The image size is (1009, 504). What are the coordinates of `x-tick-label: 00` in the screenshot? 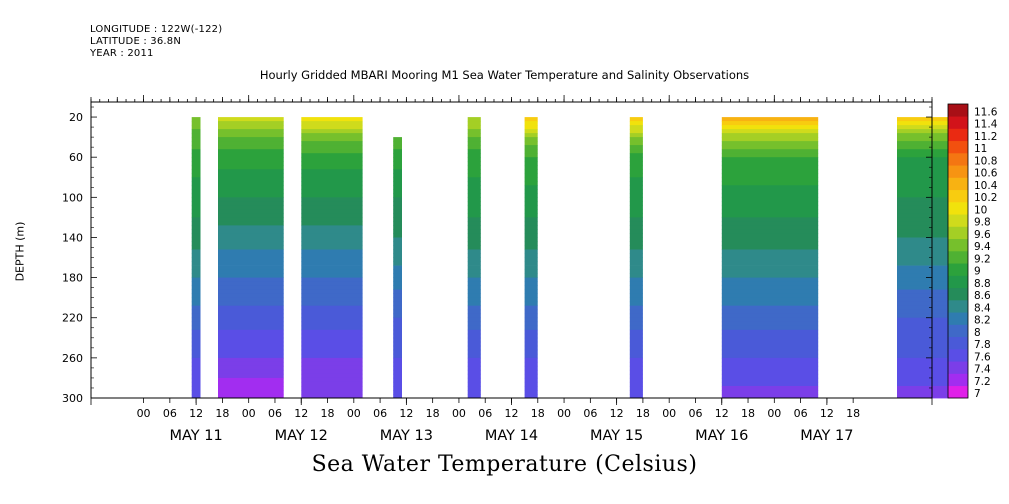 It's located at (144, 413).